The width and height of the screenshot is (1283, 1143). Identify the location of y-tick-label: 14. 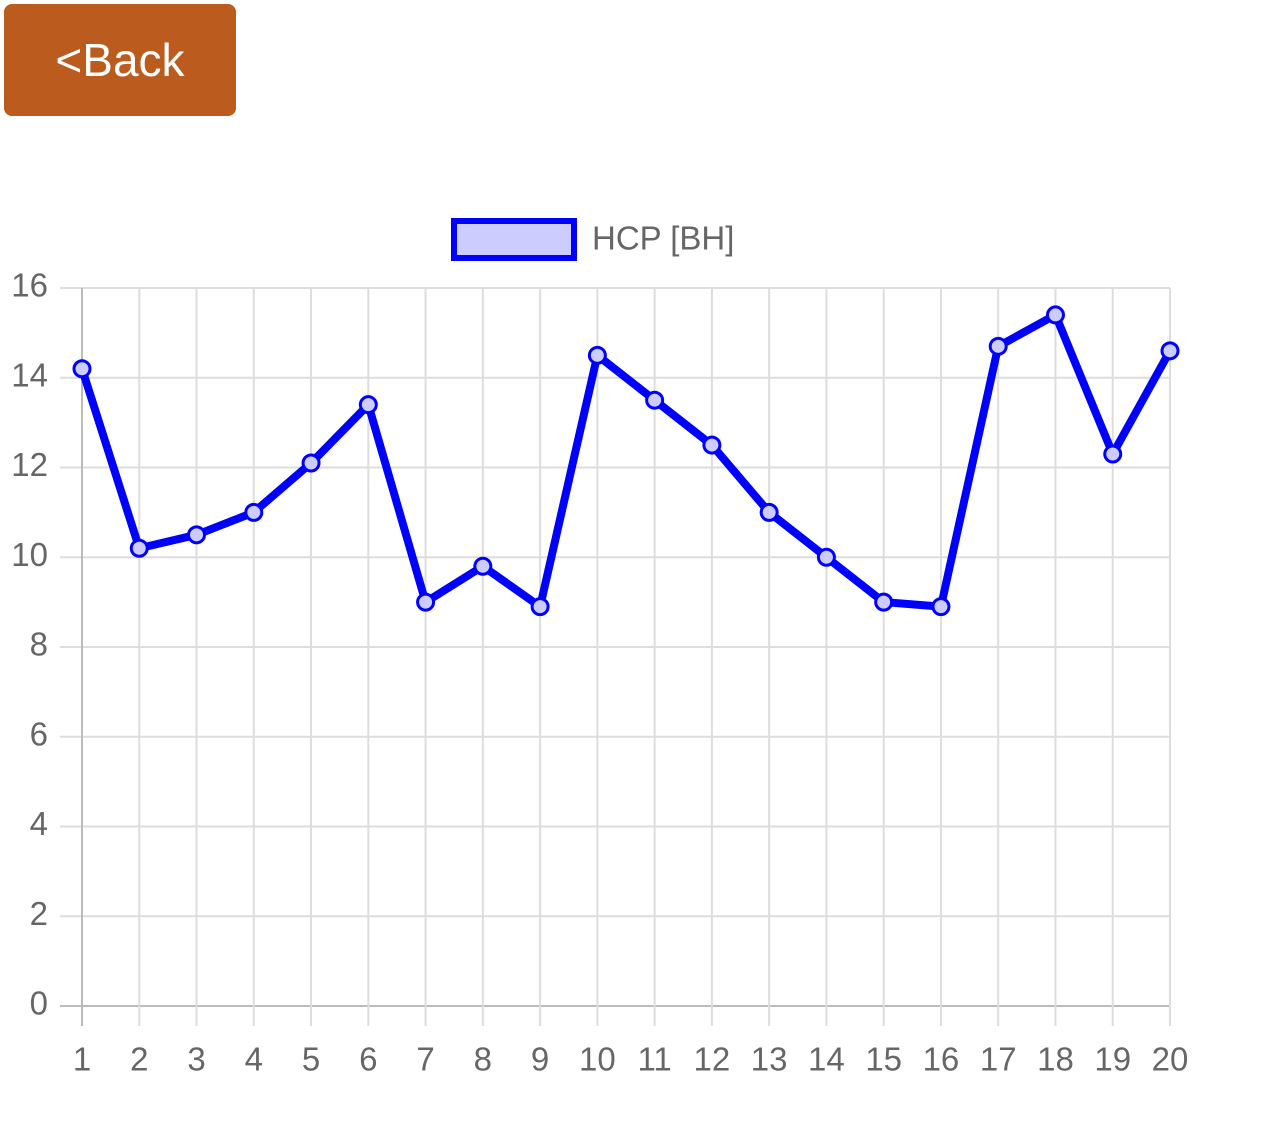
(29, 374).